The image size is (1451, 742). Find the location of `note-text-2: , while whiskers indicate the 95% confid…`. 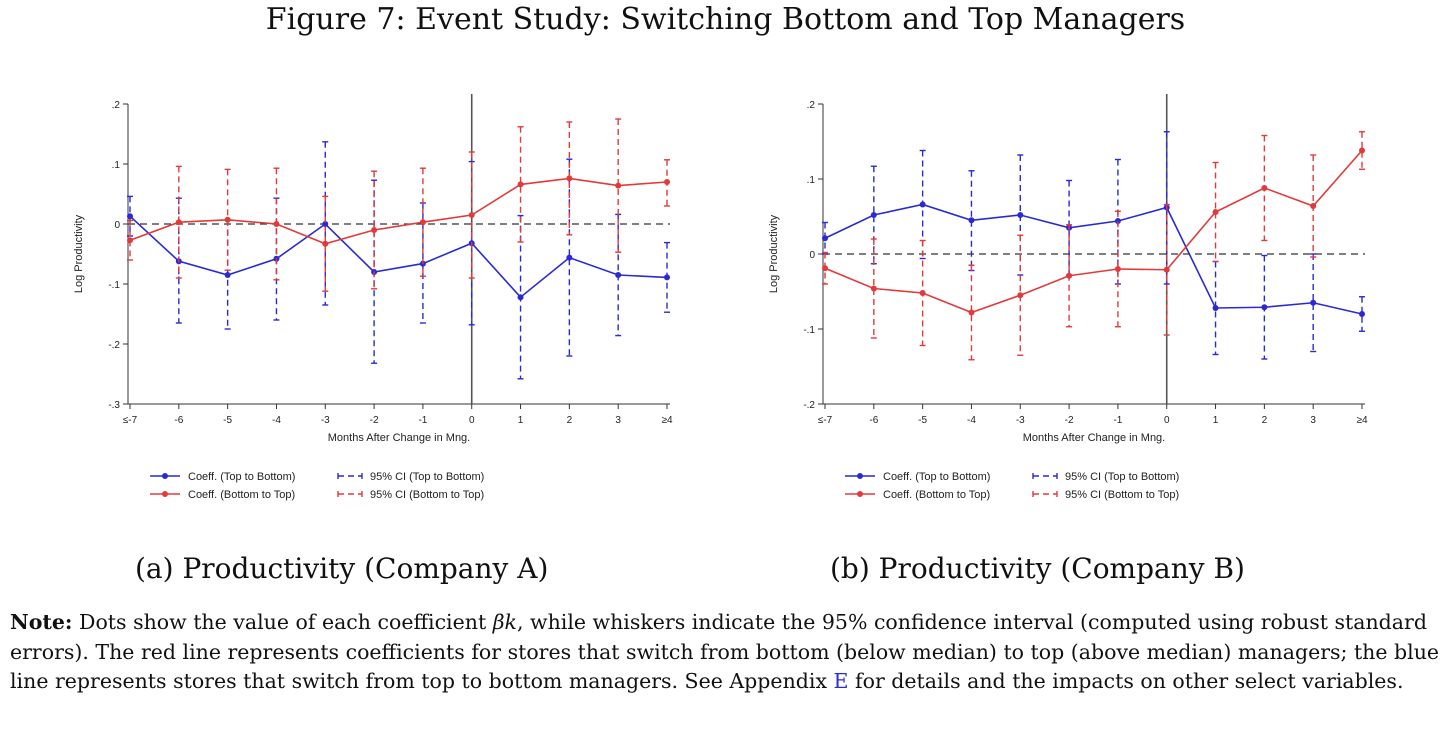

note-text-2: , while whiskers indicate the 95% confid… is located at coordinates (725, 651).